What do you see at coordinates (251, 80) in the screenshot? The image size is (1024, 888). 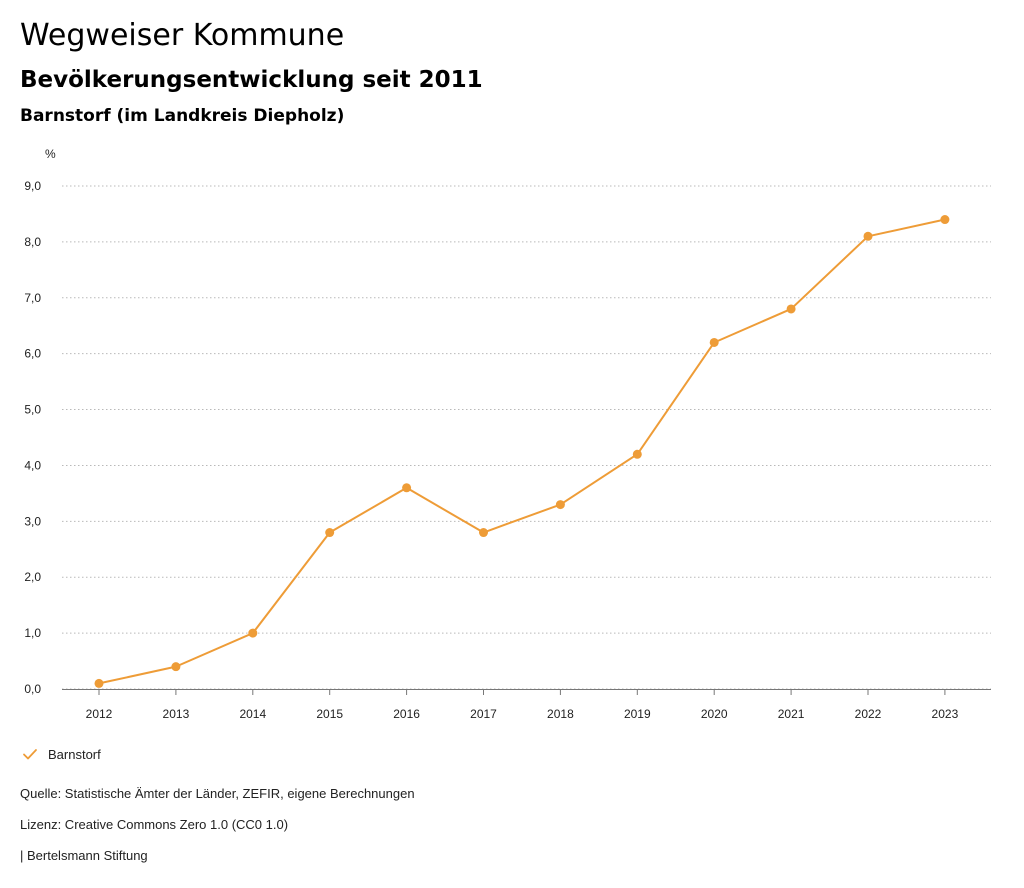 I see `chart-subtitle: Bevölkerungsentwicklung seit 2011` at bounding box center [251, 80].